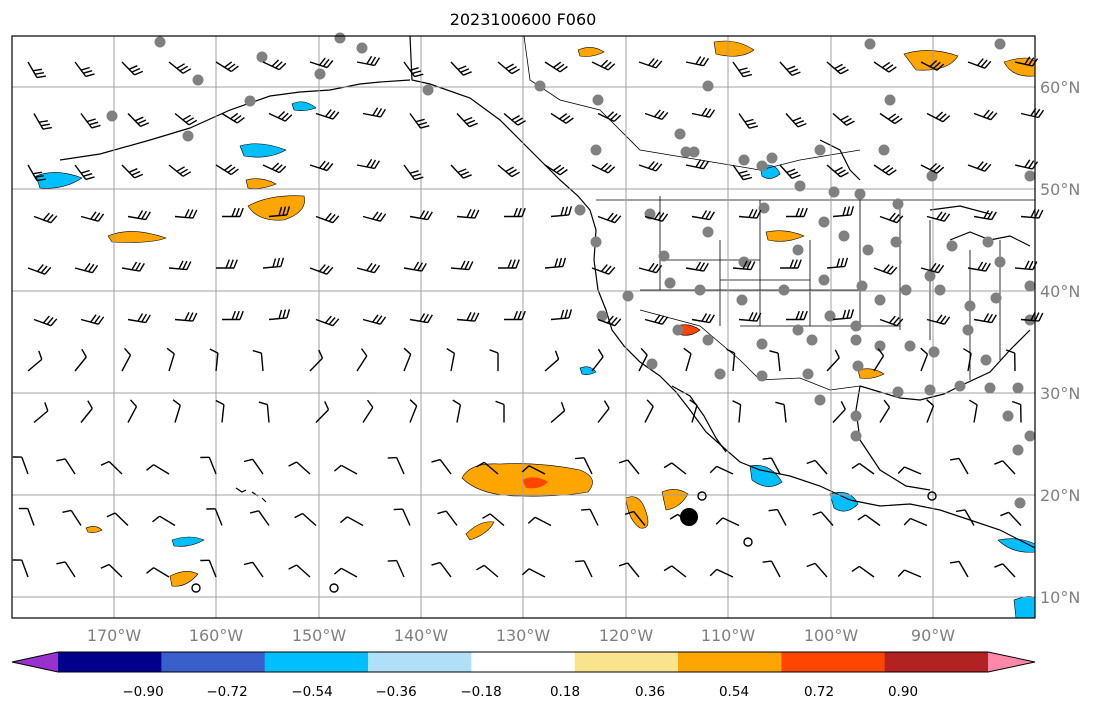 This screenshot has width=1102, height=710. Describe the element at coordinates (523, 19) in the screenshot. I see `map-title: 2023100600 F060` at that location.